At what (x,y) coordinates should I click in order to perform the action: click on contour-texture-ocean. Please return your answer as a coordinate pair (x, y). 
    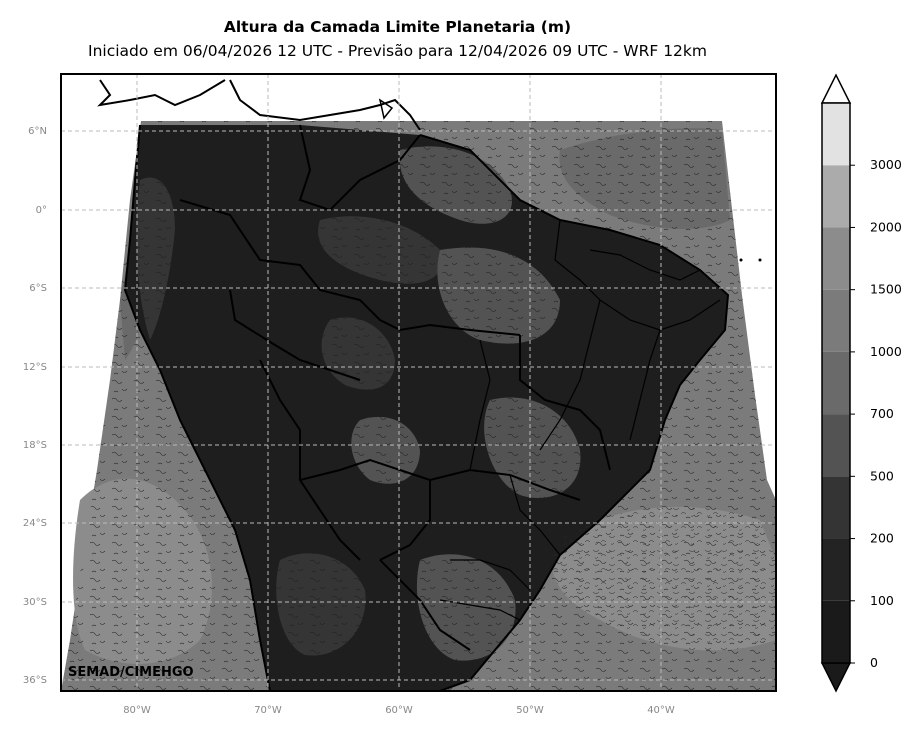
    Looking at the image, I should click on (664, 578).